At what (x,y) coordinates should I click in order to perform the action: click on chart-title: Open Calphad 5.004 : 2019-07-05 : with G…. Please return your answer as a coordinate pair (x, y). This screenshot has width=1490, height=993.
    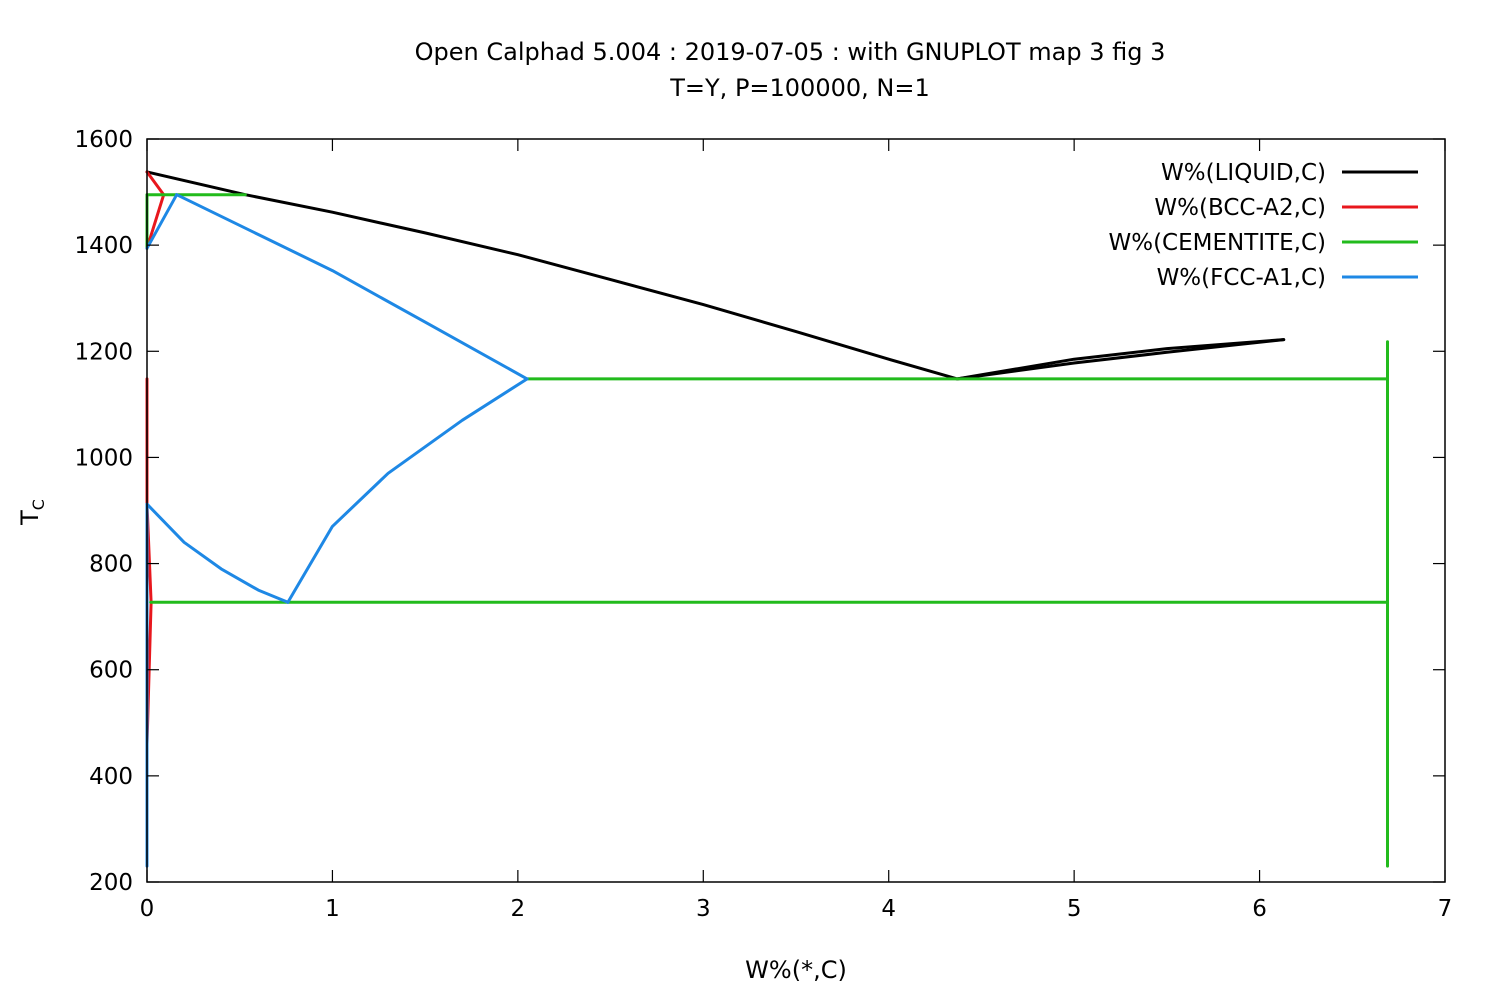
    Looking at the image, I should click on (790, 52).